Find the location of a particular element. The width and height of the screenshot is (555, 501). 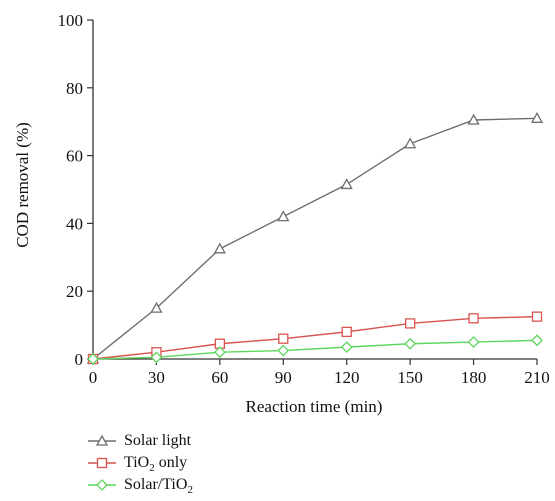

x-tick-label: 180 is located at coordinates (474, 377).